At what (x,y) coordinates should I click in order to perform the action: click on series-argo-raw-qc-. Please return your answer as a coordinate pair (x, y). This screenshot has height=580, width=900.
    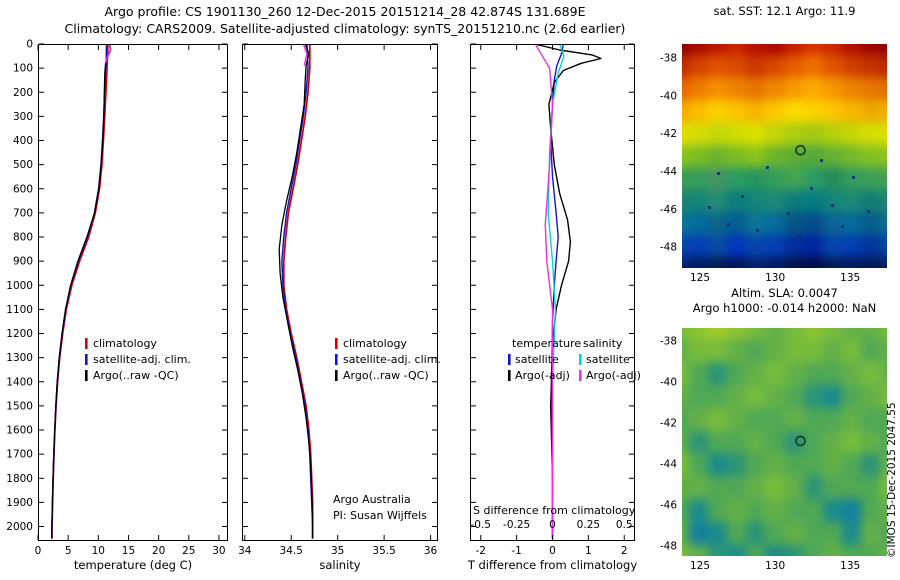
    Looking at the image, I should click on (81, 291).